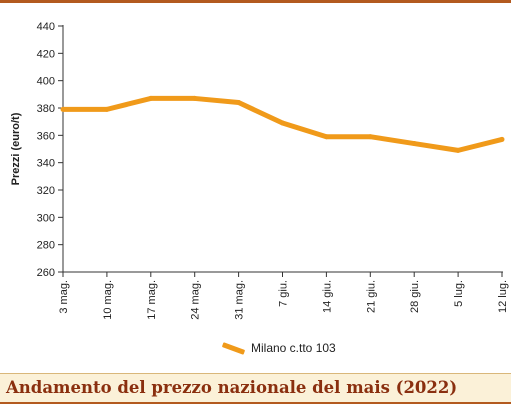 Image resolution: width=511 pixels, height=406 pixels. I want to click on x-tick-label: 14 giu., so click(327, 296).